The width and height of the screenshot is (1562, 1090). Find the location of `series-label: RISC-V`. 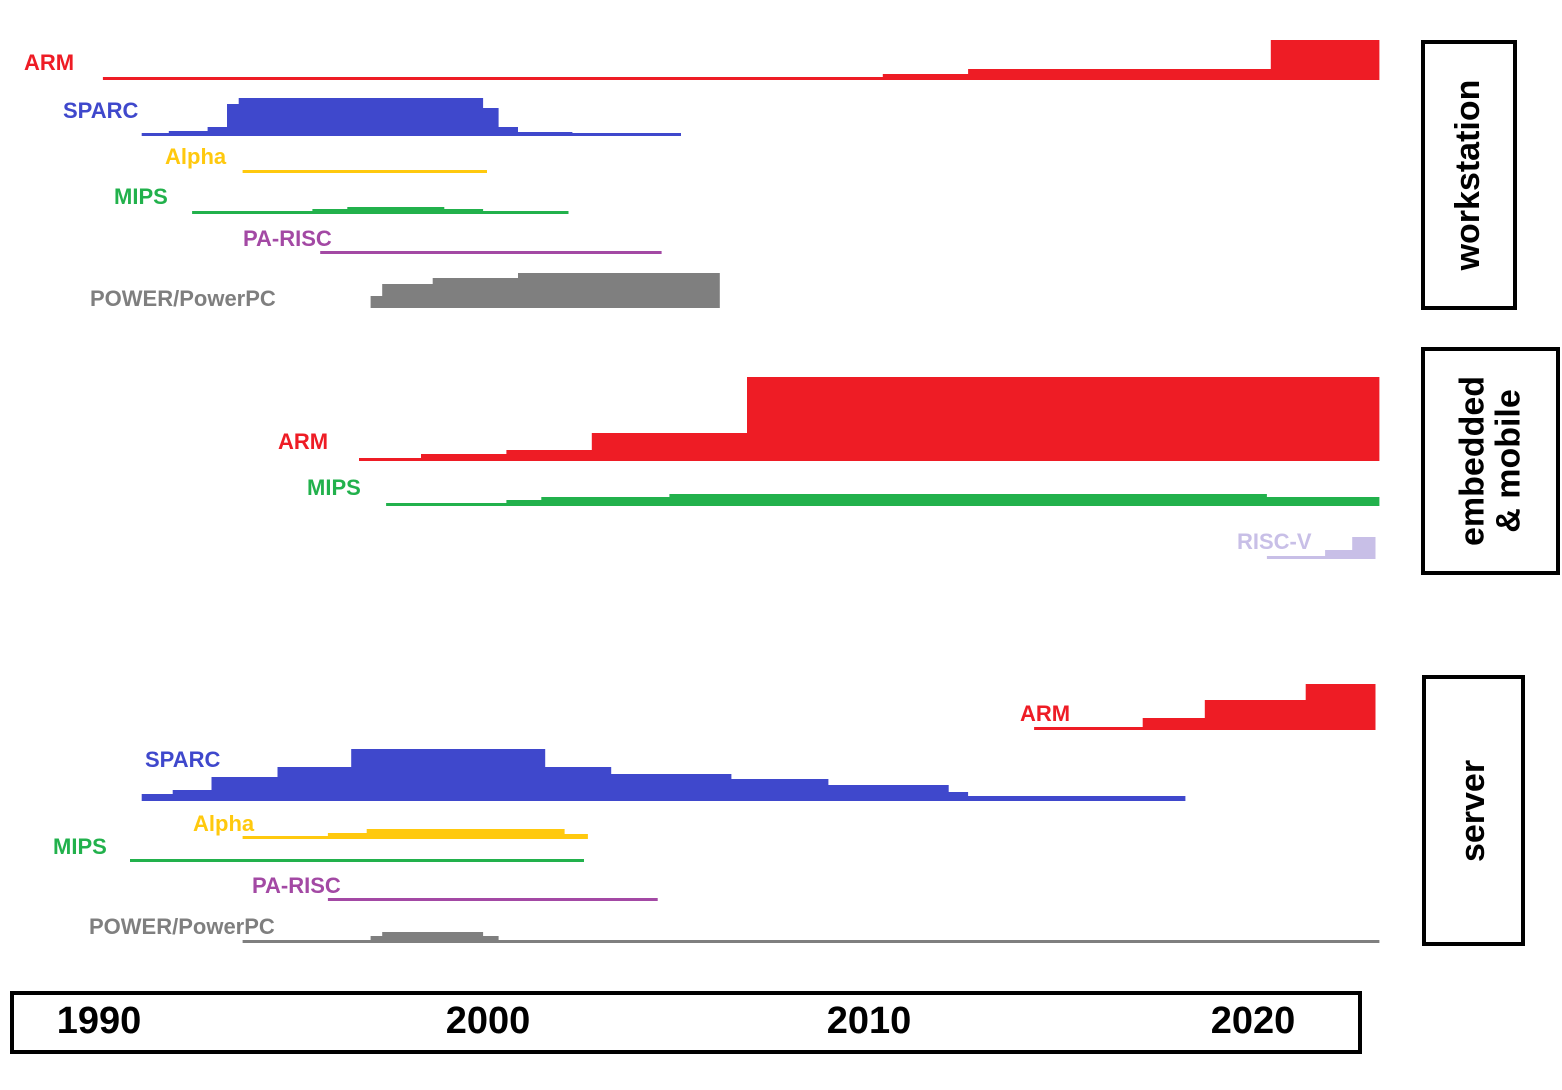

series-label: RISC-V is located at coordinates (1274, 541).